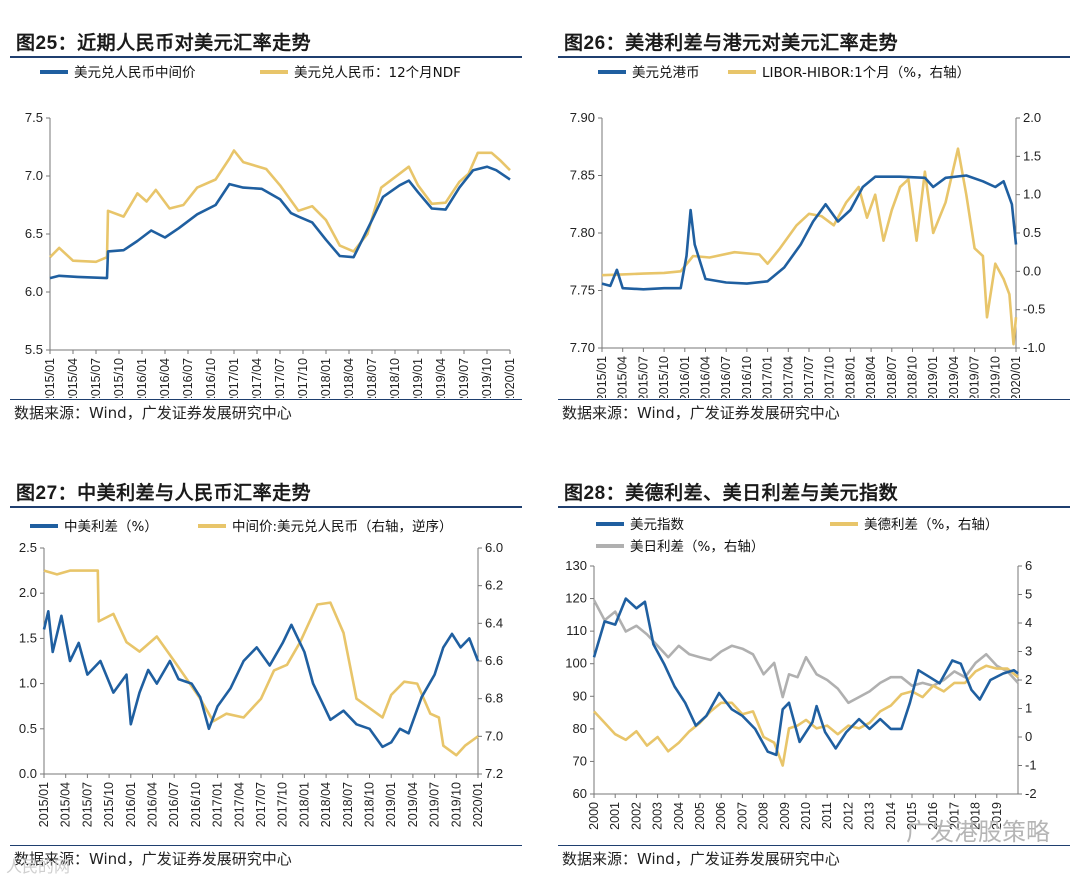 This screenshot has width=1080, height=883. I want to click on x-tick-label: 2002, so click(636, 816).